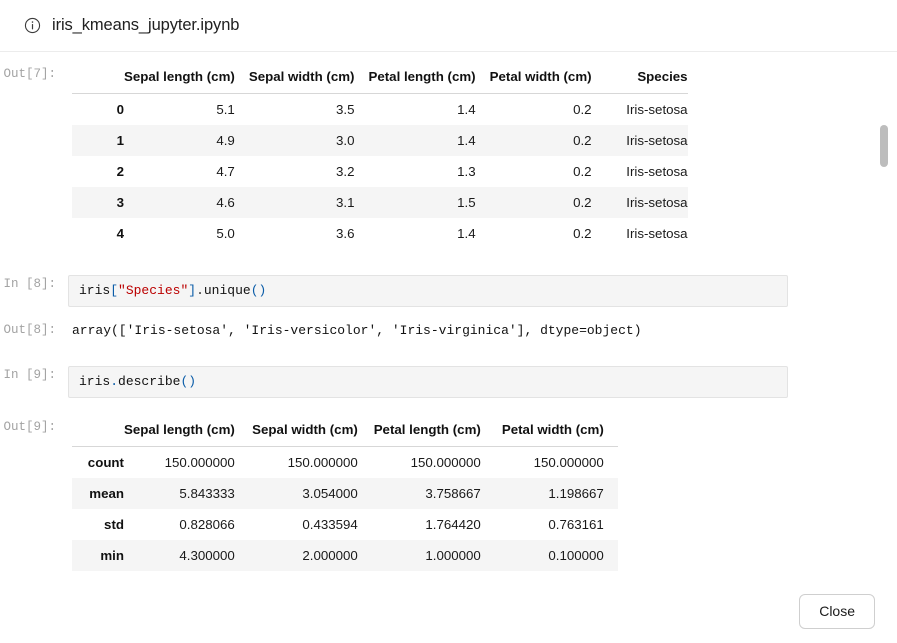  I want to click on cell-petal-width: 0.763161, so click(576, 524).